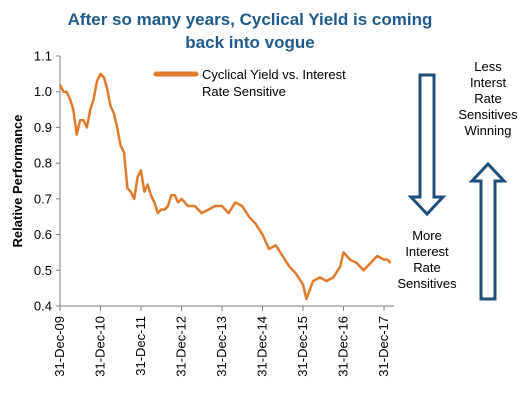  What do you see at coordinates (426, 267) in the screenshot?
I see `annotation-bottom-line-3: Rate` at bounding box center [426, 267].